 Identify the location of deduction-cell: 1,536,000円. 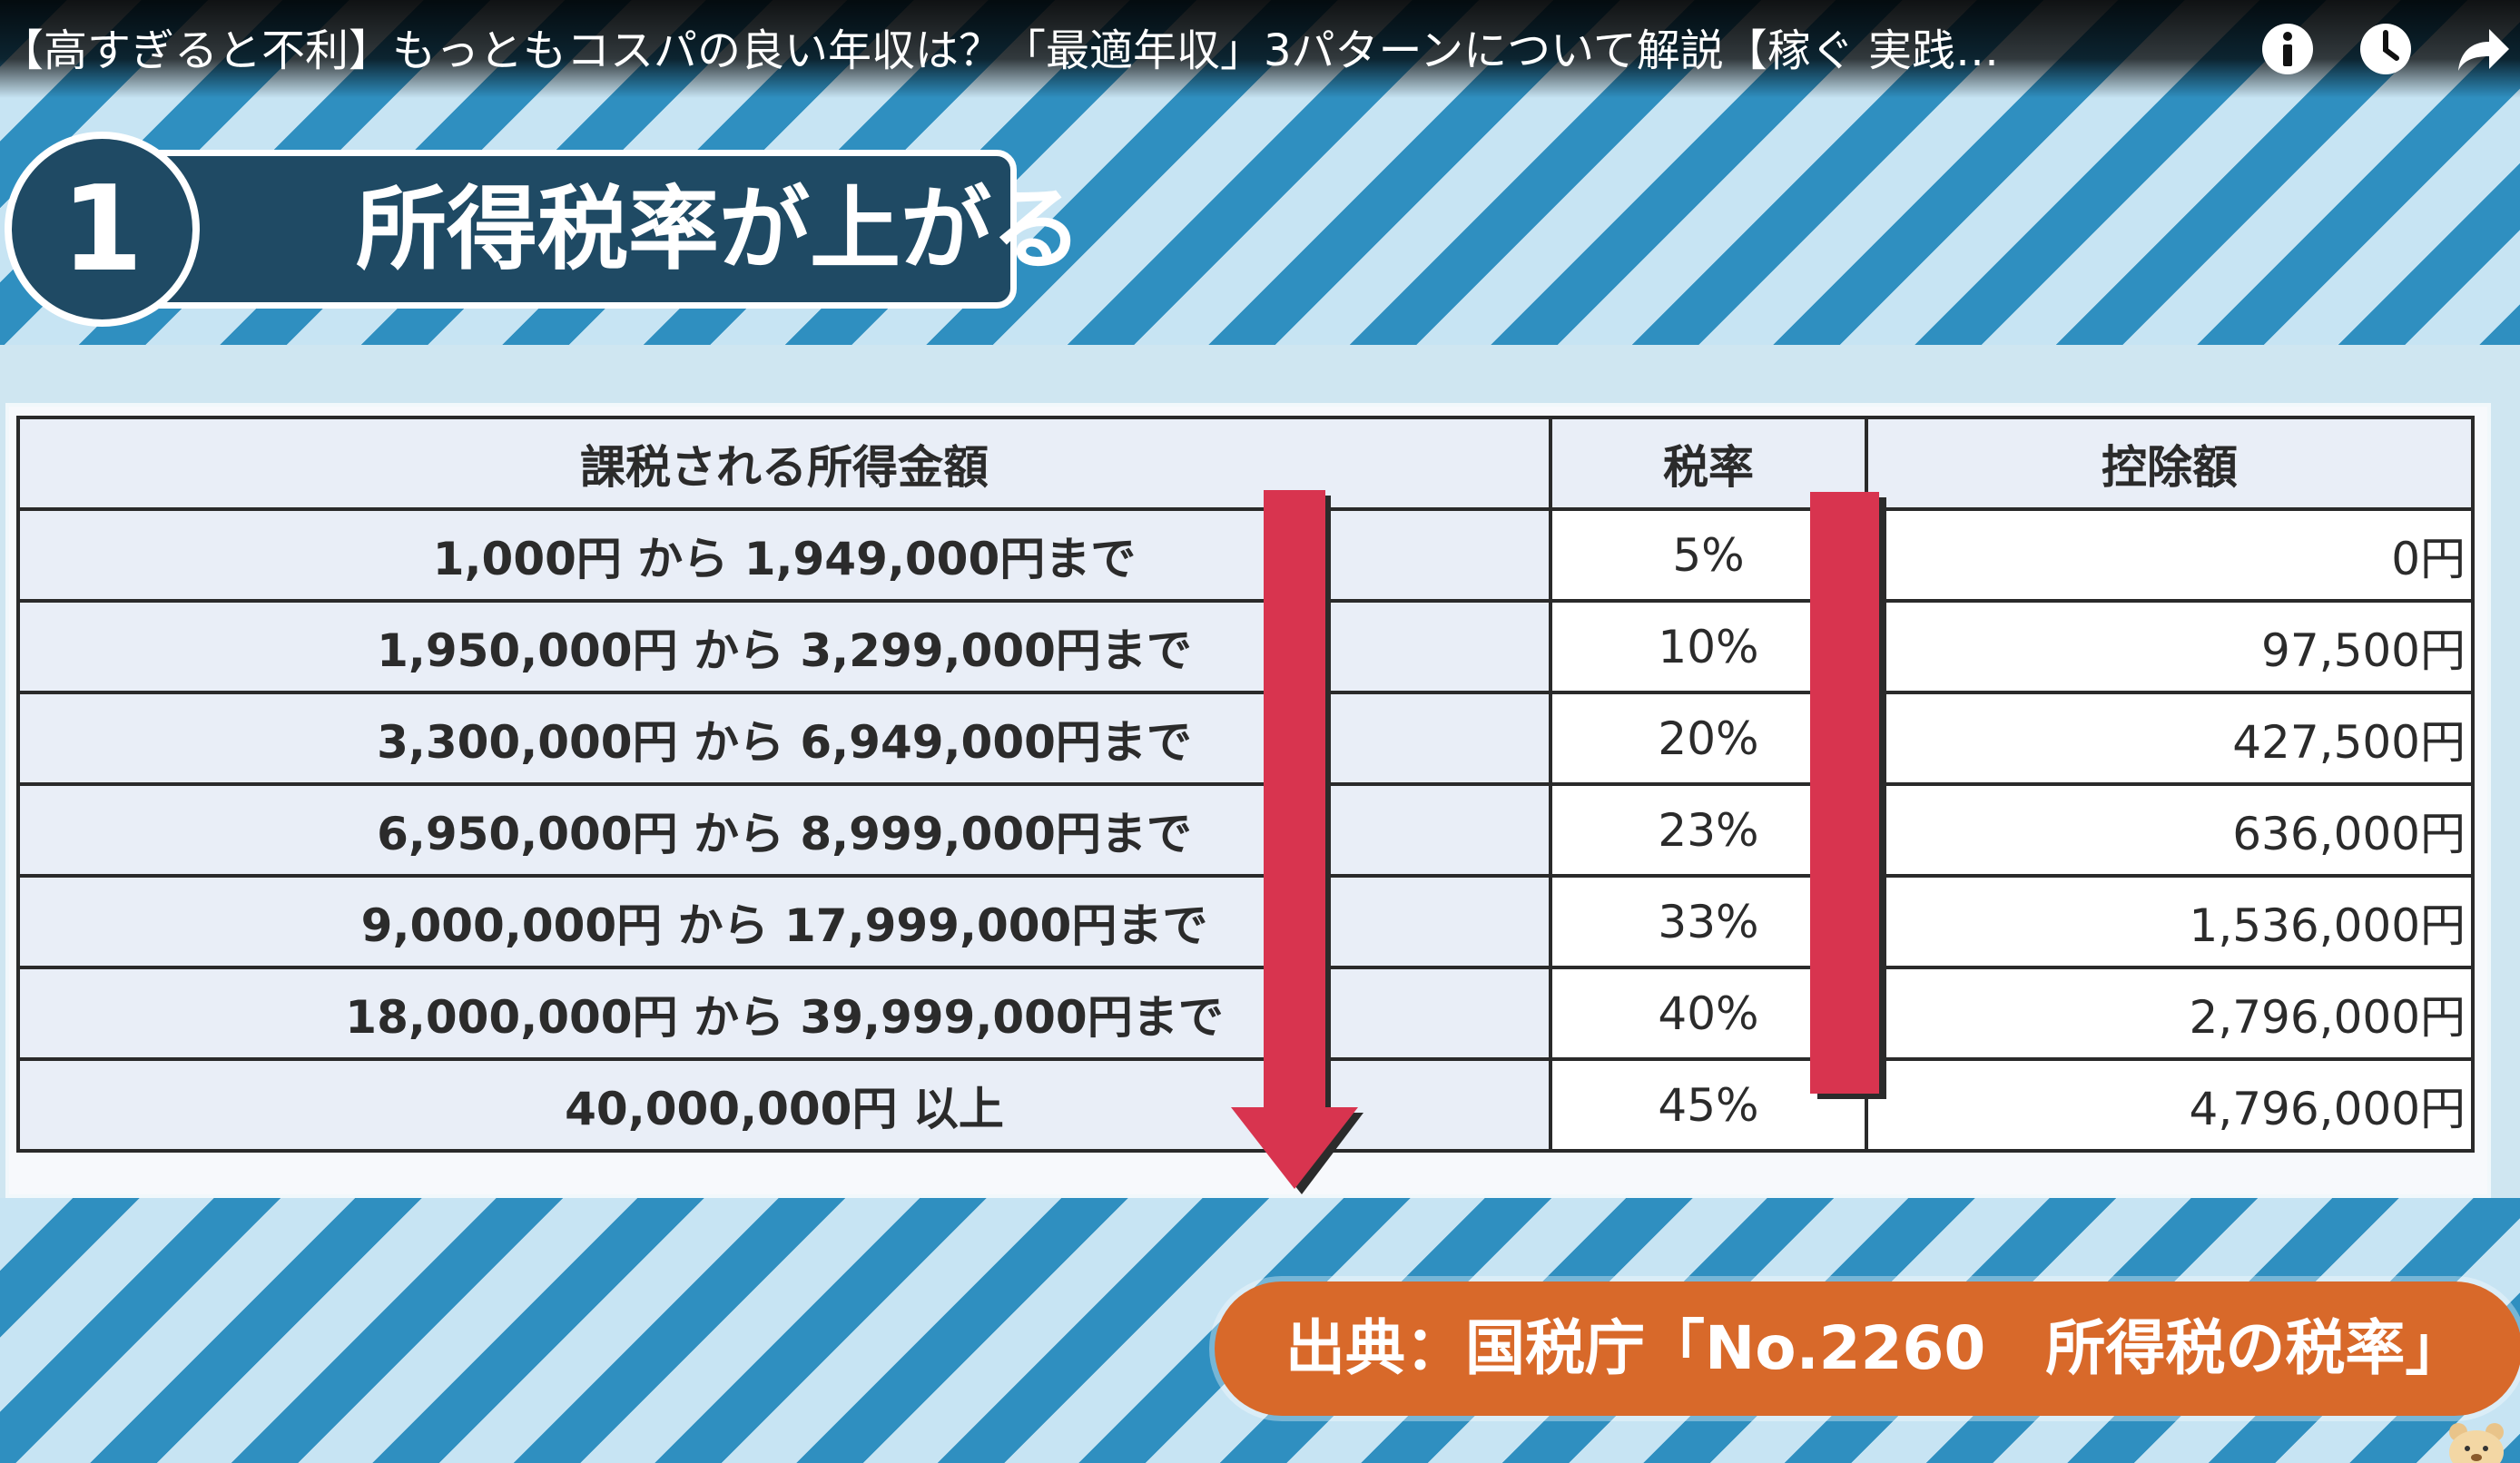
(2170, 921).